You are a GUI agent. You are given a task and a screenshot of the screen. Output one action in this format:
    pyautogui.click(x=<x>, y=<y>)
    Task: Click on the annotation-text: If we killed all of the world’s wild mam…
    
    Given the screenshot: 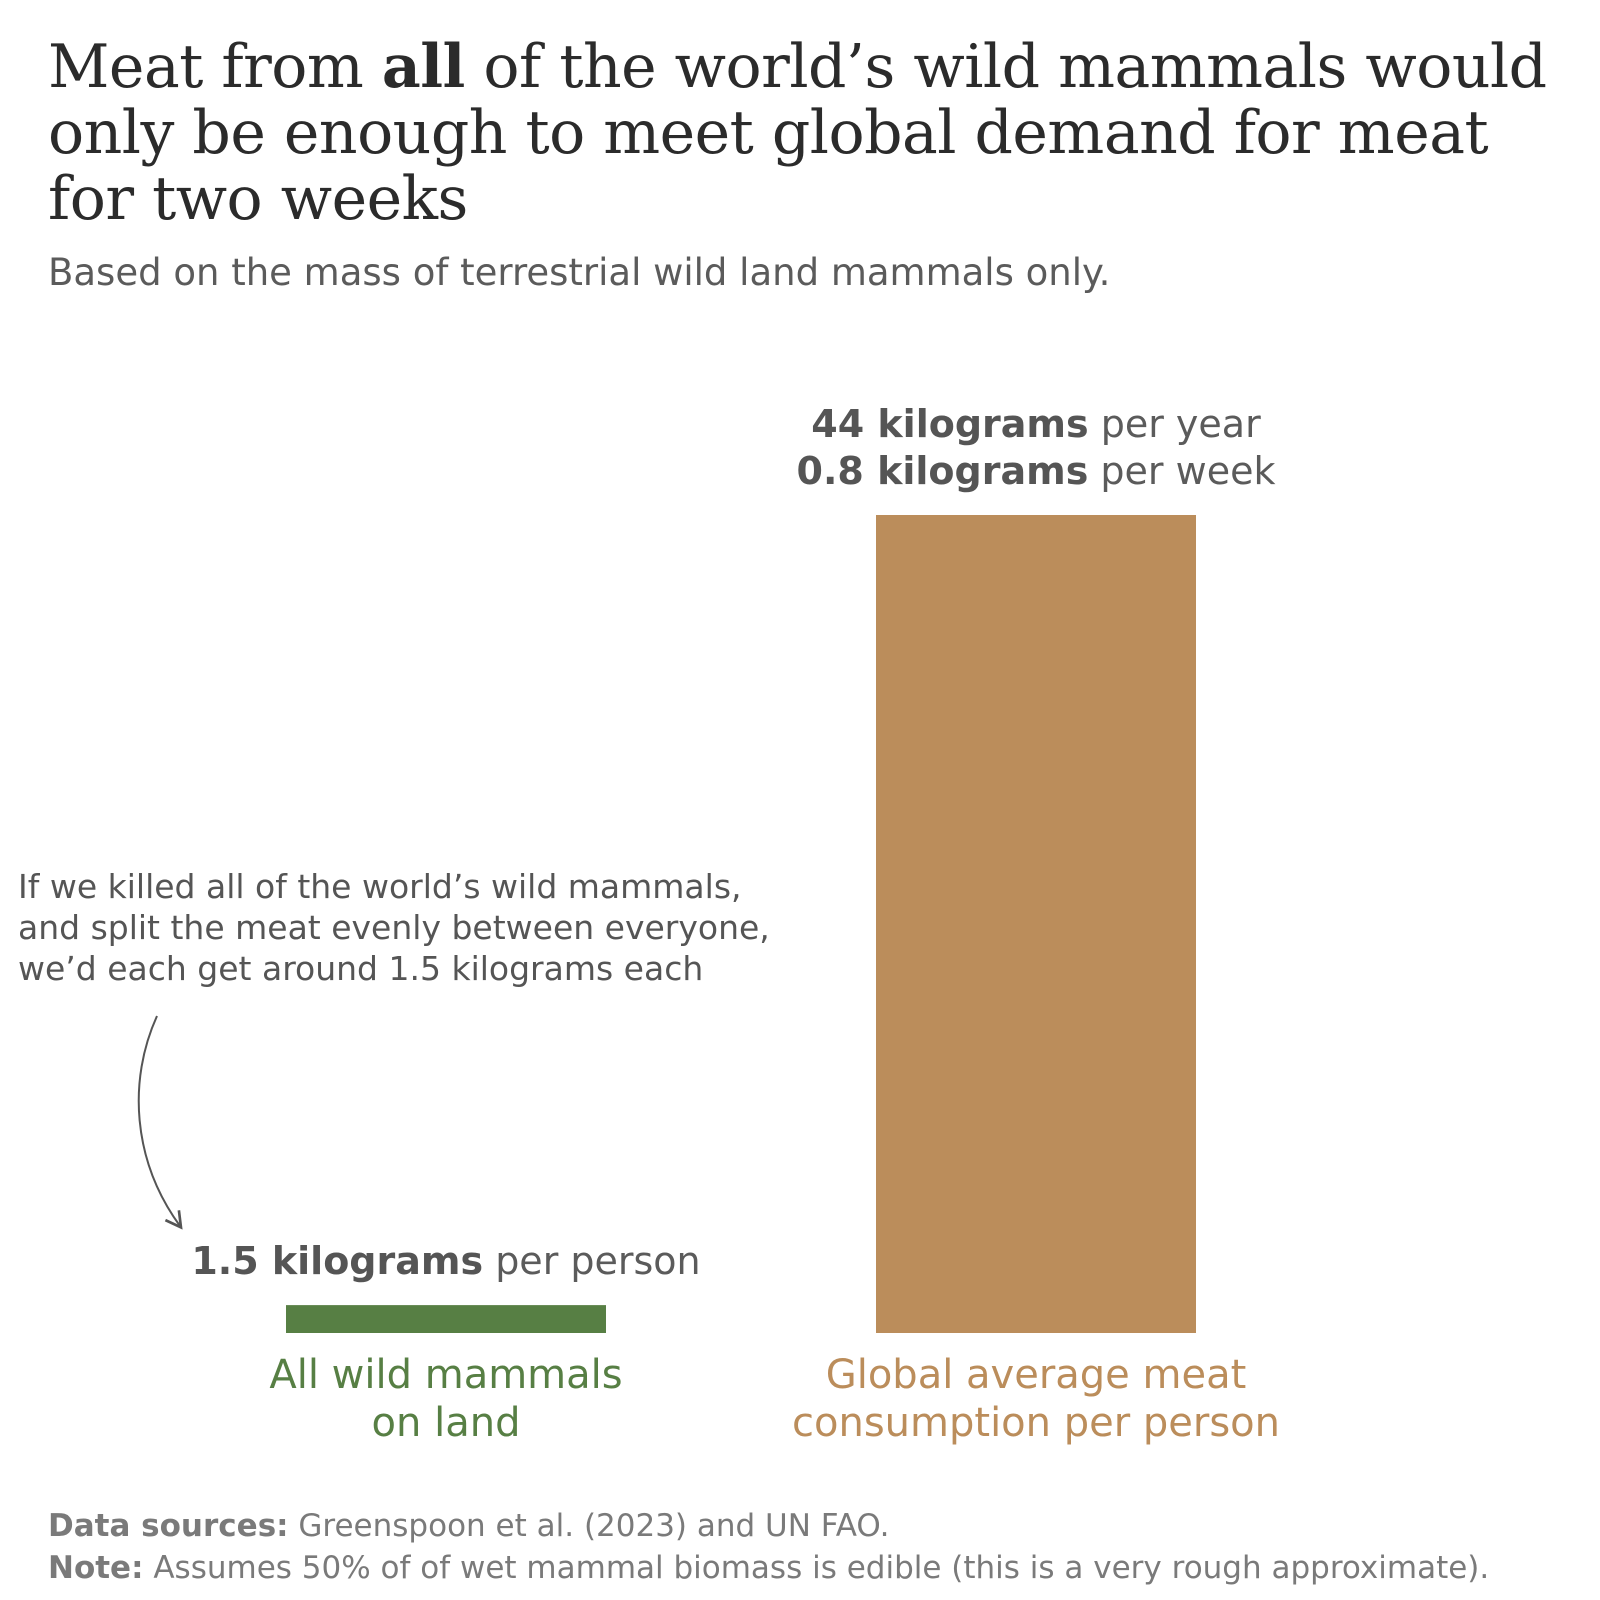 What is the action you would take?
    pyautogui.click(x=394, y=927)
    